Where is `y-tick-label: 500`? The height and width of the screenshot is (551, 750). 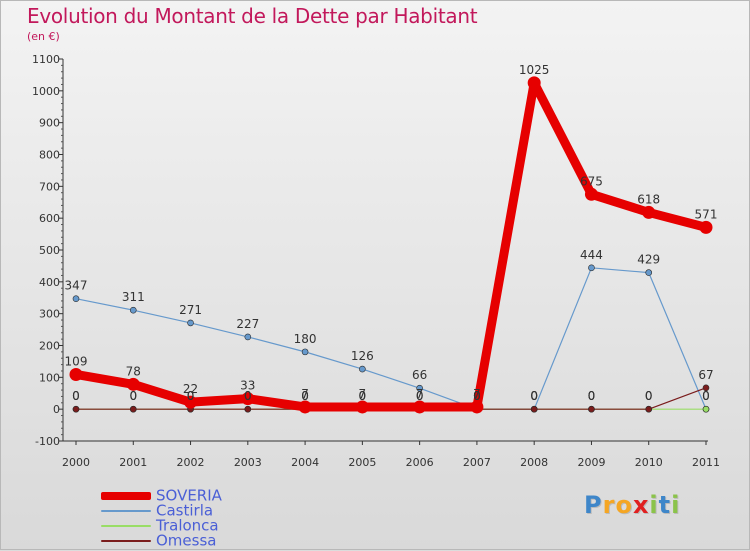 y-tick-label: 500 is located at coordinates (49, 250).